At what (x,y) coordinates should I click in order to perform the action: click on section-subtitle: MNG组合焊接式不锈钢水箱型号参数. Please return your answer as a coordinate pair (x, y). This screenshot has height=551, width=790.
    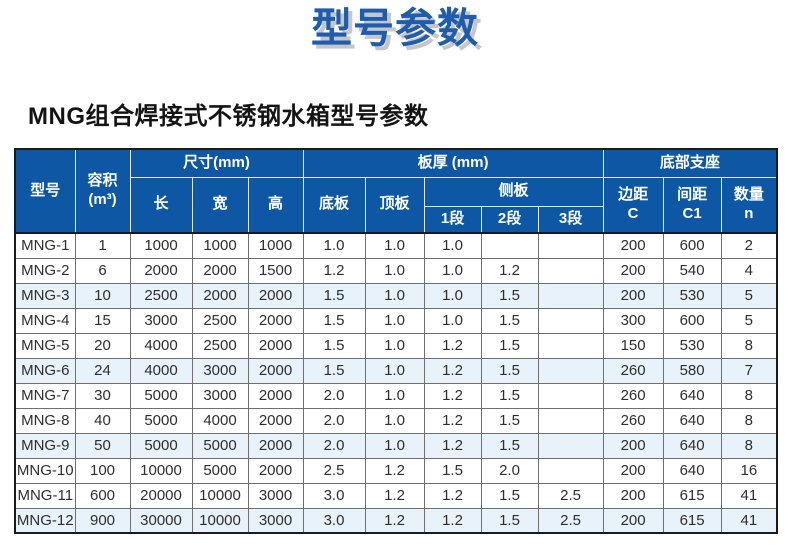
    Looking at the image, I should click on (228, 116).